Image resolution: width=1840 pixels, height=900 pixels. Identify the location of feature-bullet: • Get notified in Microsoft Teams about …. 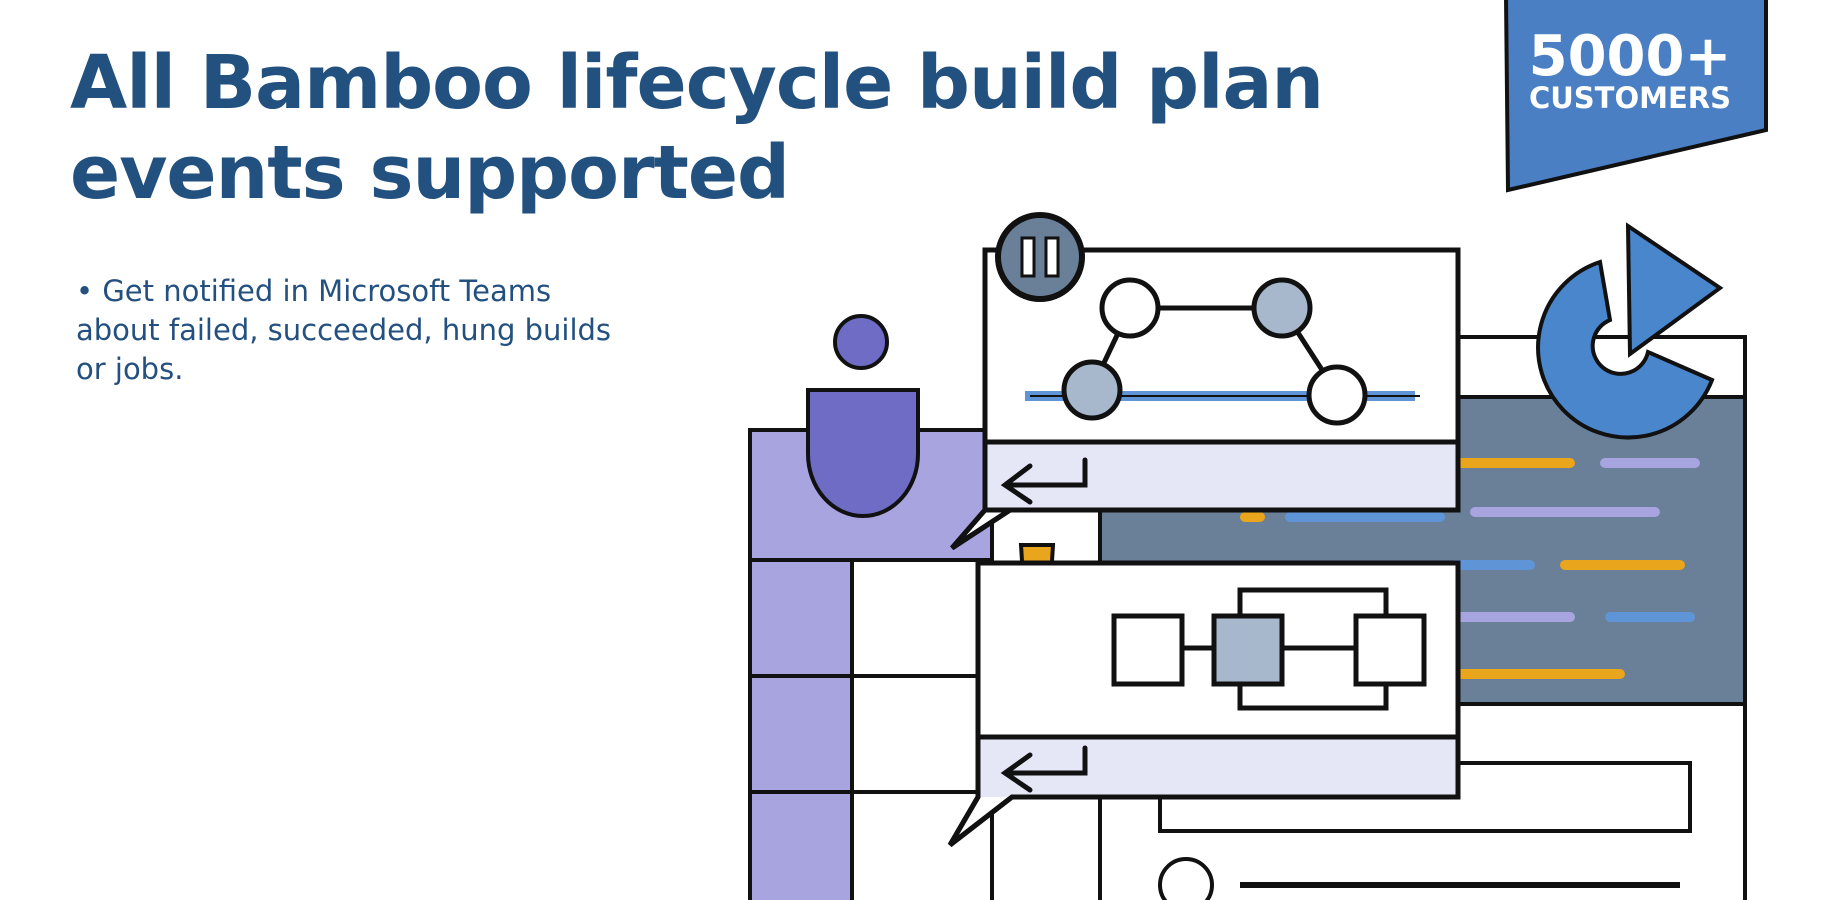
(344, 330).